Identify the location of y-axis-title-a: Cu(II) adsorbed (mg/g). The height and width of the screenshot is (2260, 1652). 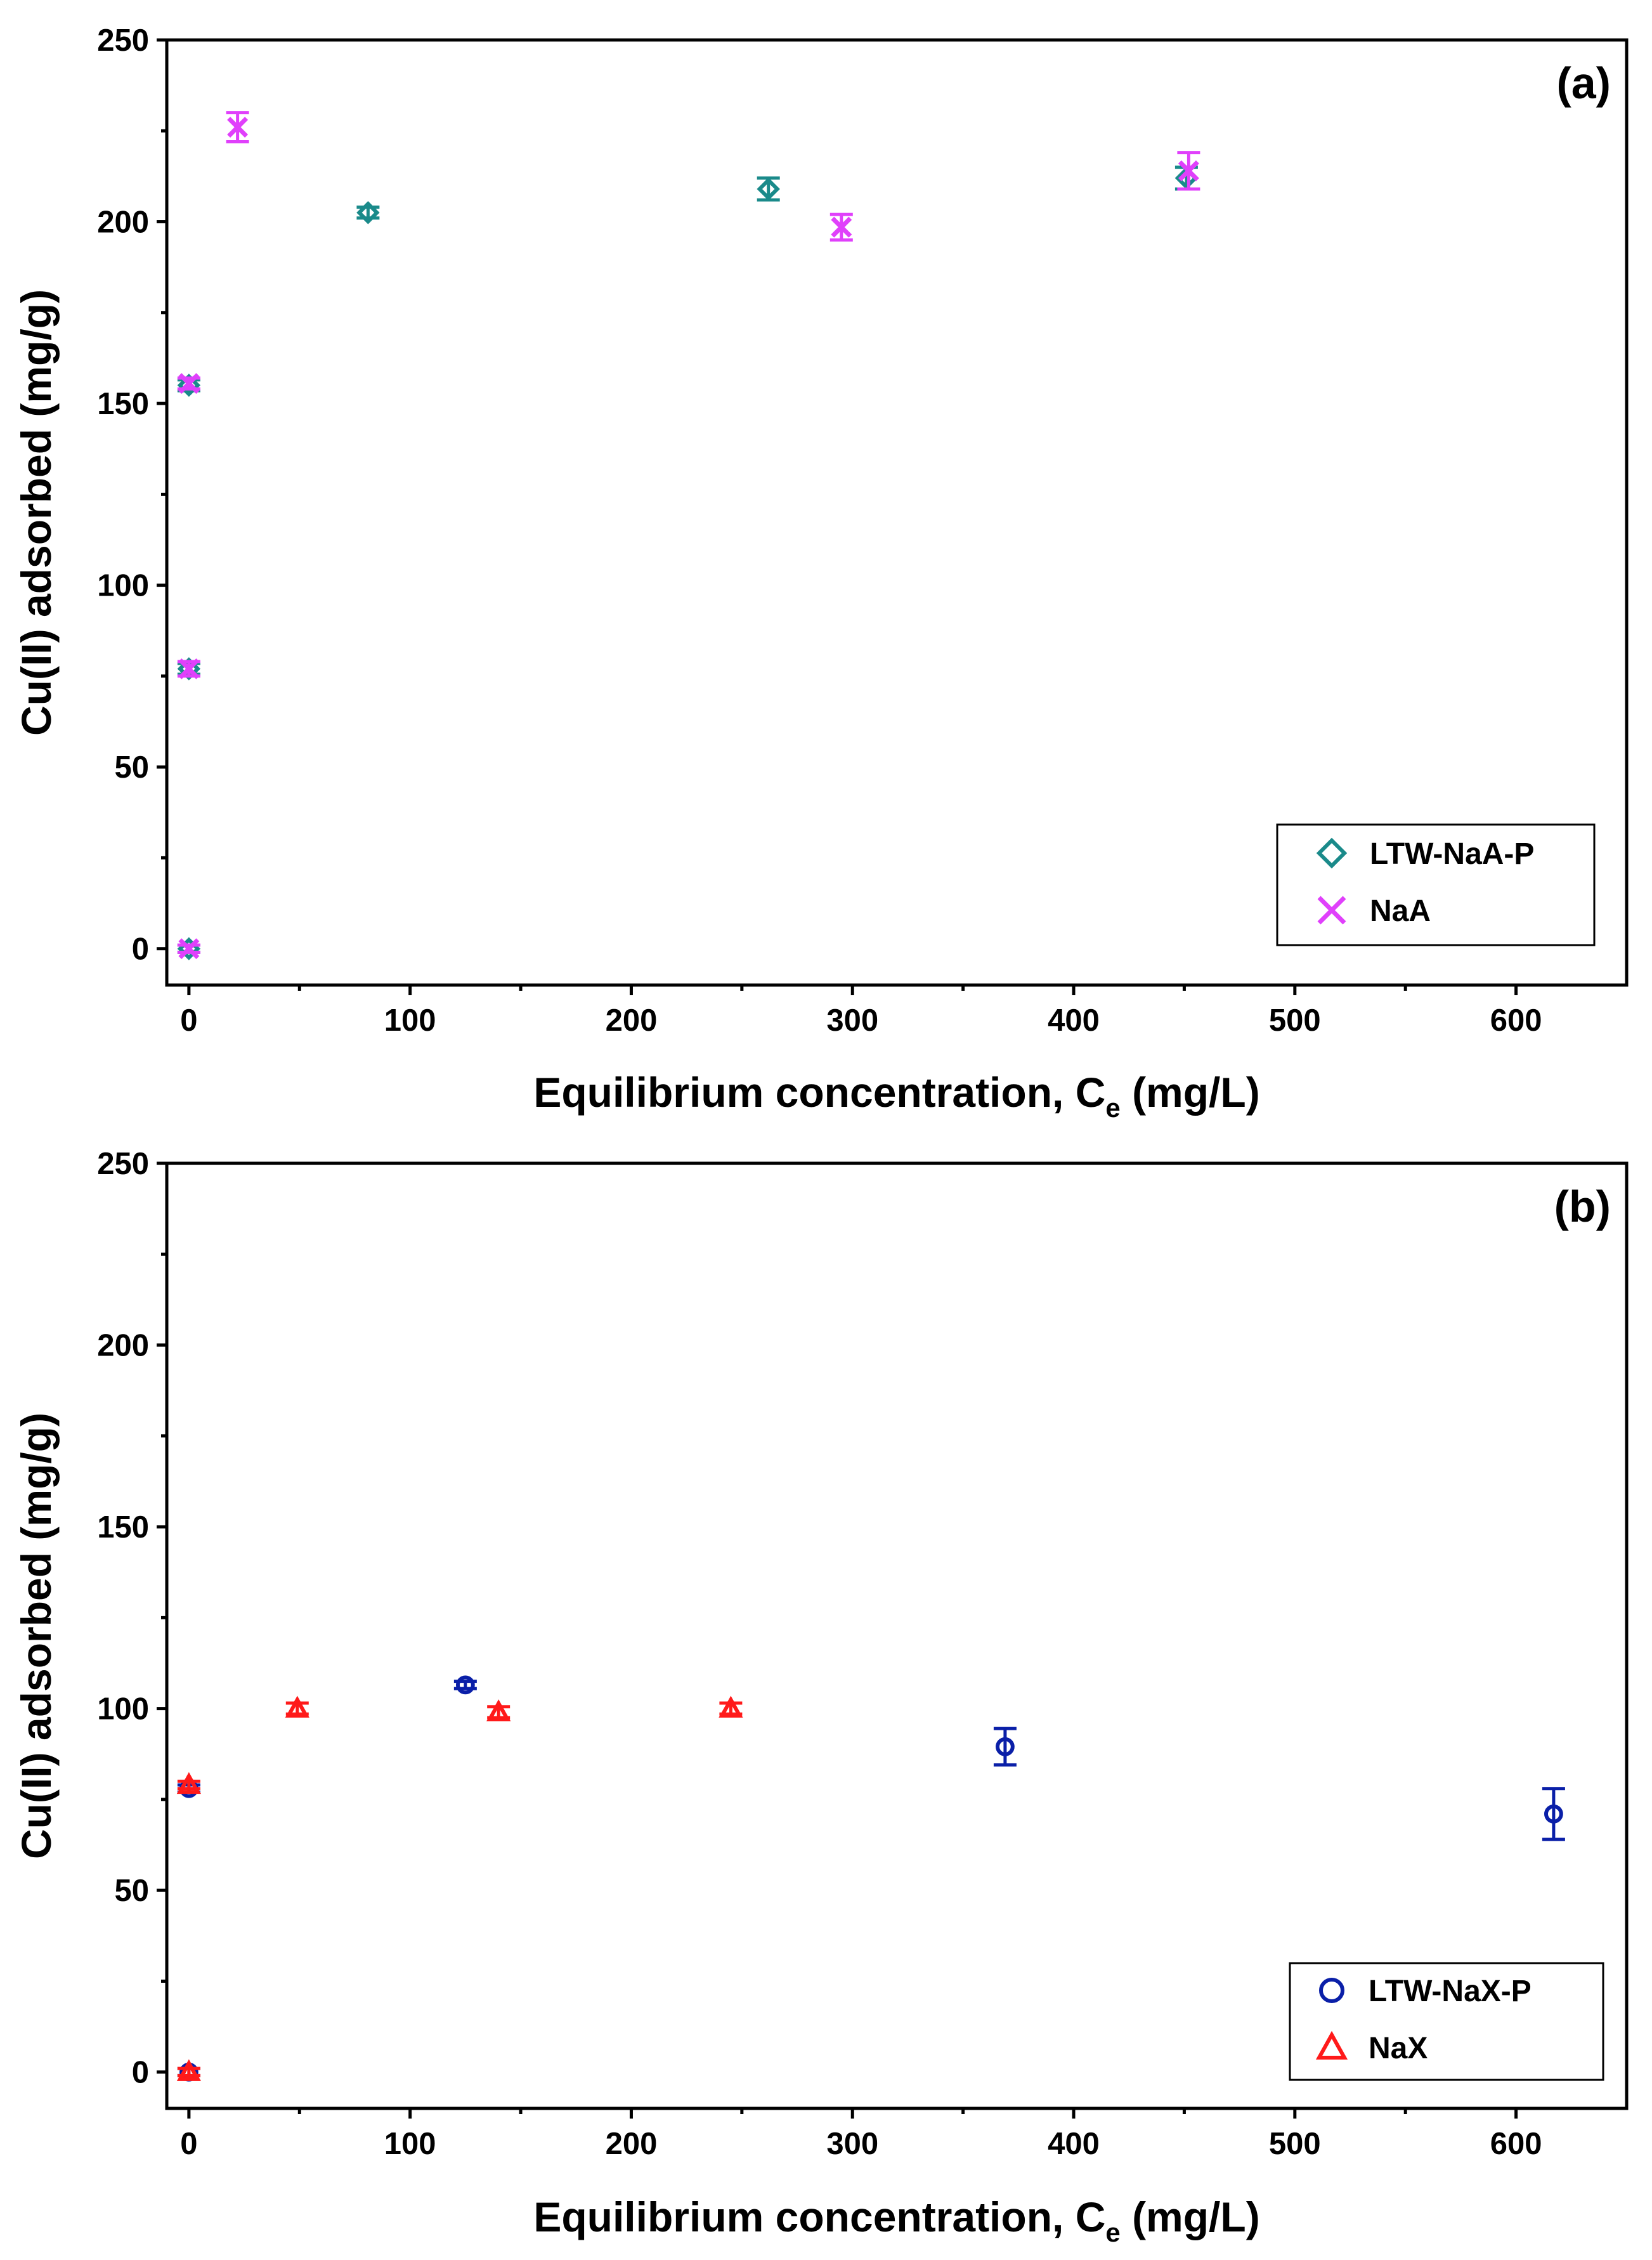
(36, 512).